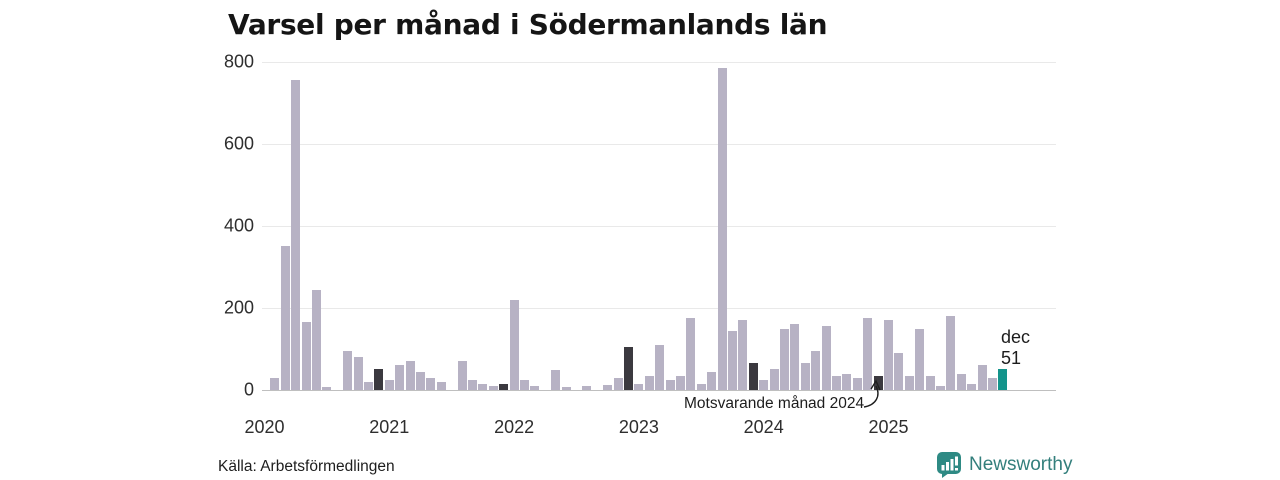 Image resolution: width=1280 pixels, height=480 pixels. I want to click on annotation-arrow-icon, so click(872, 393).